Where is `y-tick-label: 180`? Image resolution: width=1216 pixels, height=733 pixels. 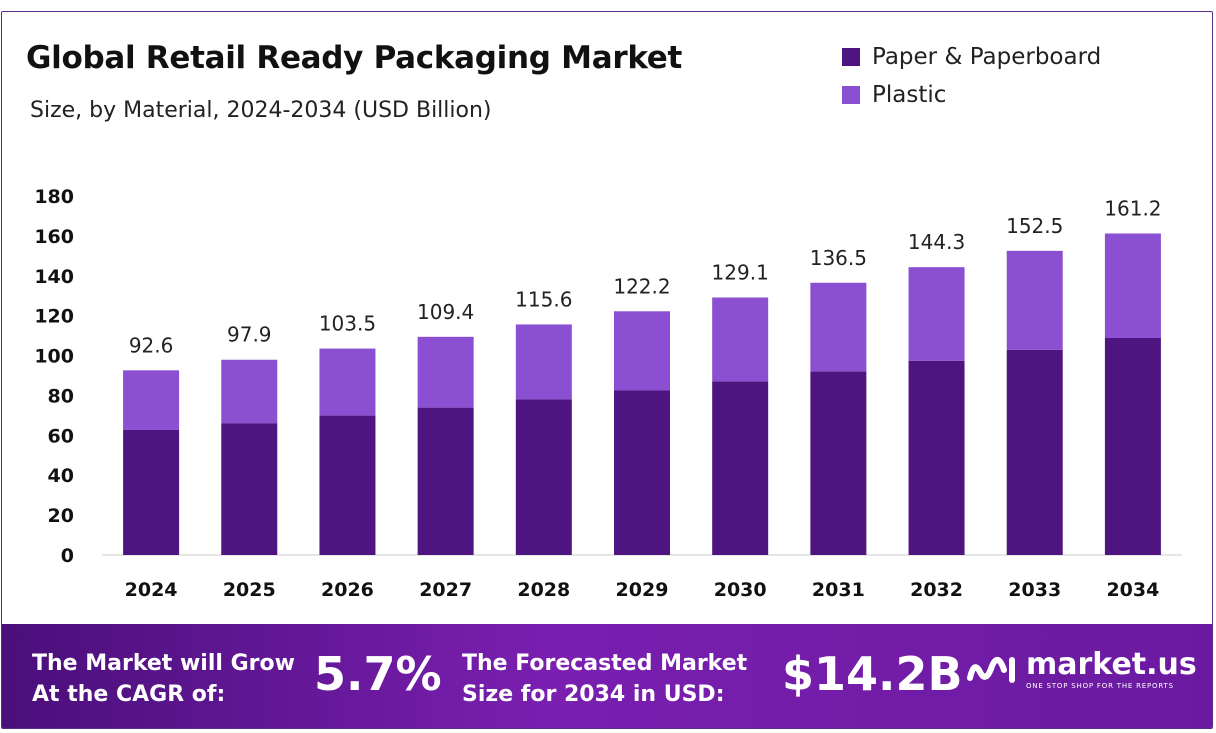
y-tick-label: 180 is located at coordinates (54, 197).